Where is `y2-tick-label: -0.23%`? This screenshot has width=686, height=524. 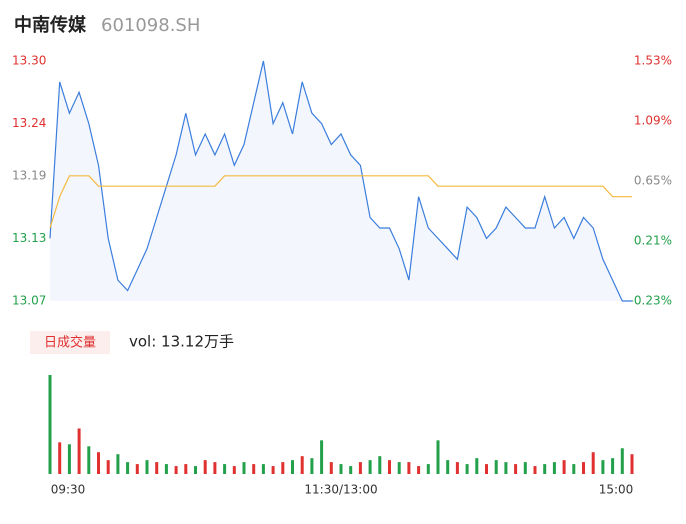
y2-tick-label: -0.23% is located at coordinates (651, 301).